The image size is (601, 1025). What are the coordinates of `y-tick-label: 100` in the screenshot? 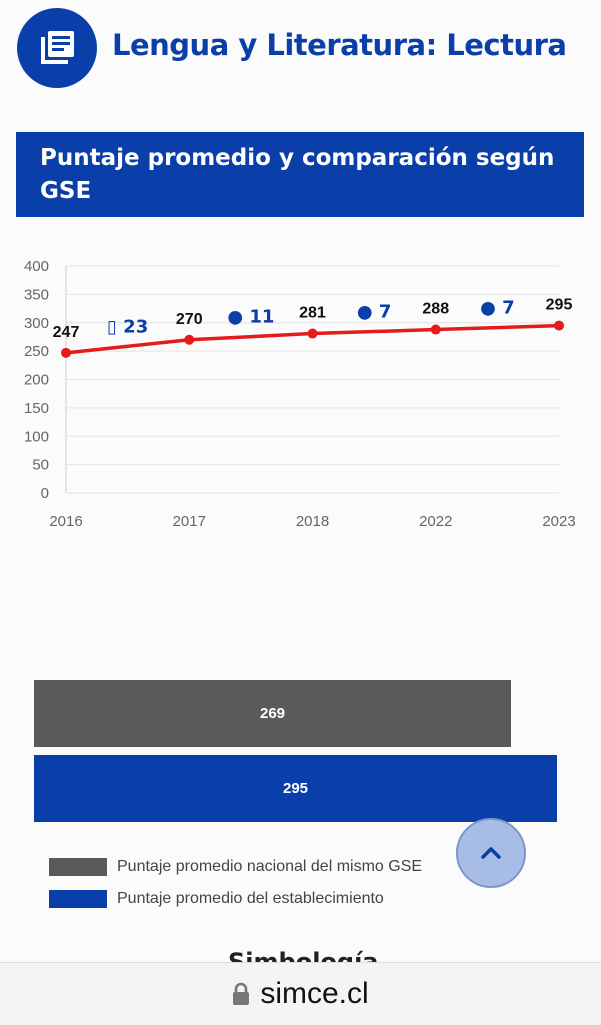 It's located at (36, 436).